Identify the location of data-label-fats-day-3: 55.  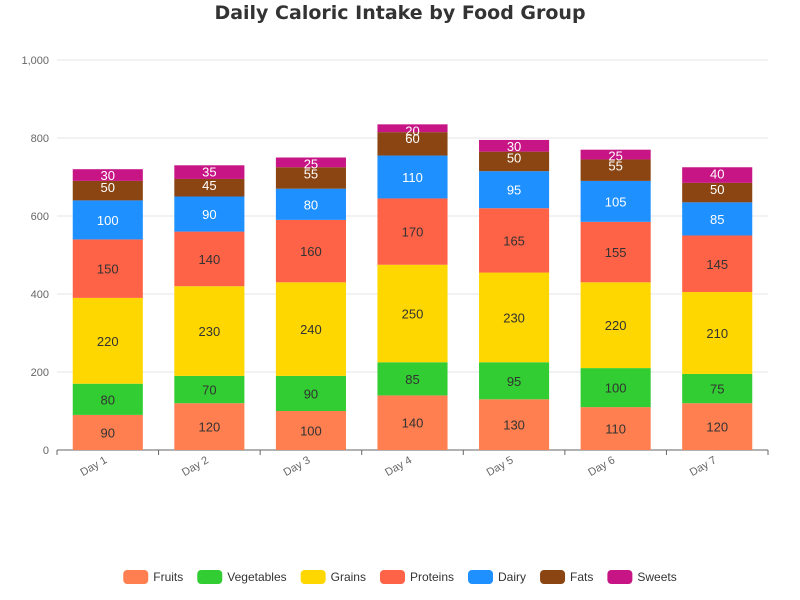
(311, 173).